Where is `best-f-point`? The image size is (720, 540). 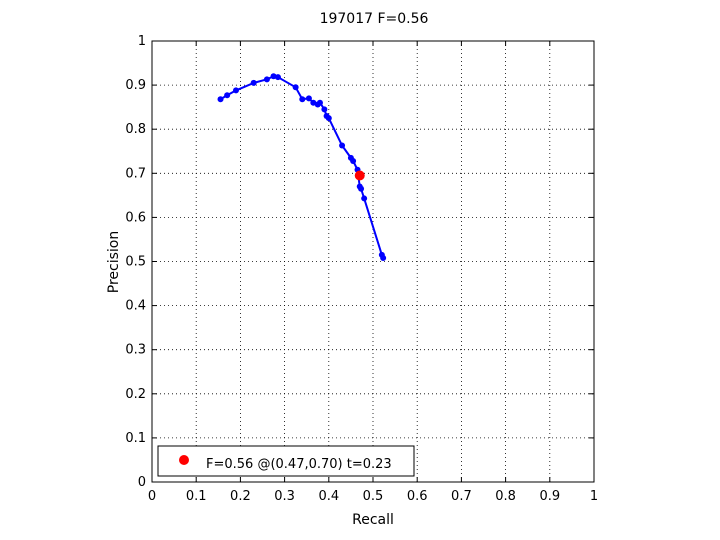
best-f-point is located at coordinates (359, 175).